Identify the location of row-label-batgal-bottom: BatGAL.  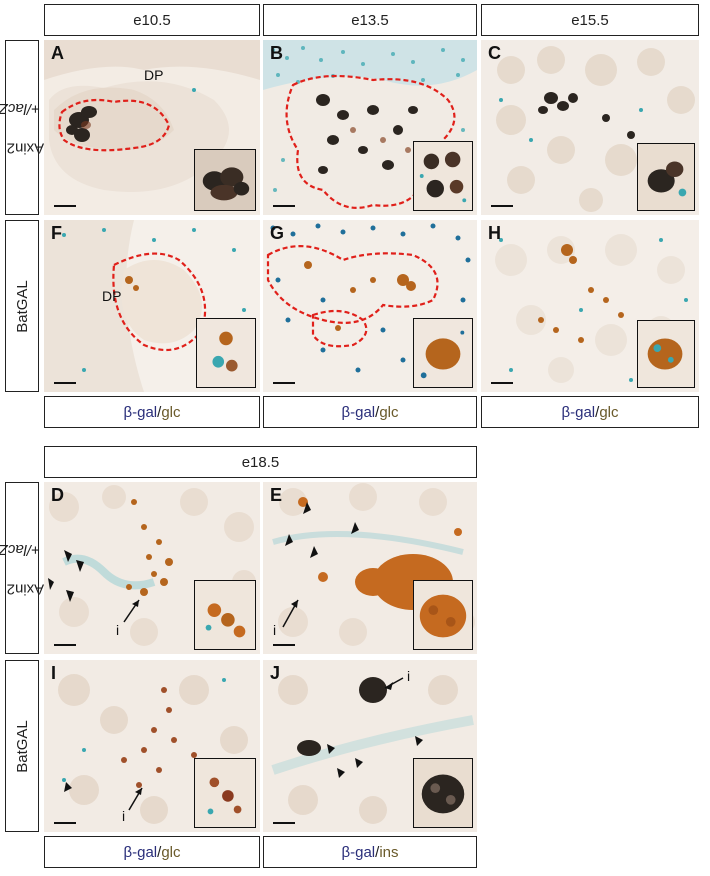
(22, 746).